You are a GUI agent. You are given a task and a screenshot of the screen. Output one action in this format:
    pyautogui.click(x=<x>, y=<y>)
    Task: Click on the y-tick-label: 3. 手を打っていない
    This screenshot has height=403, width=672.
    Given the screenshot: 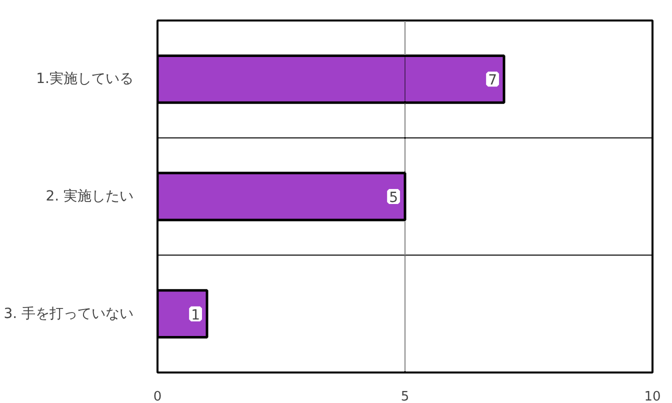 What is the action you would take?
    pyautogui.click(x=69, y=314)
    